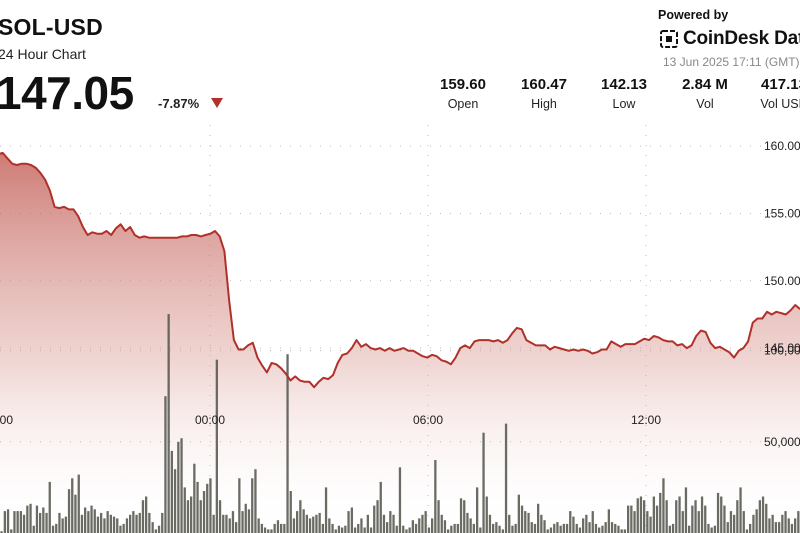  I want to click on current-price: 147.05, so click(67, 93).